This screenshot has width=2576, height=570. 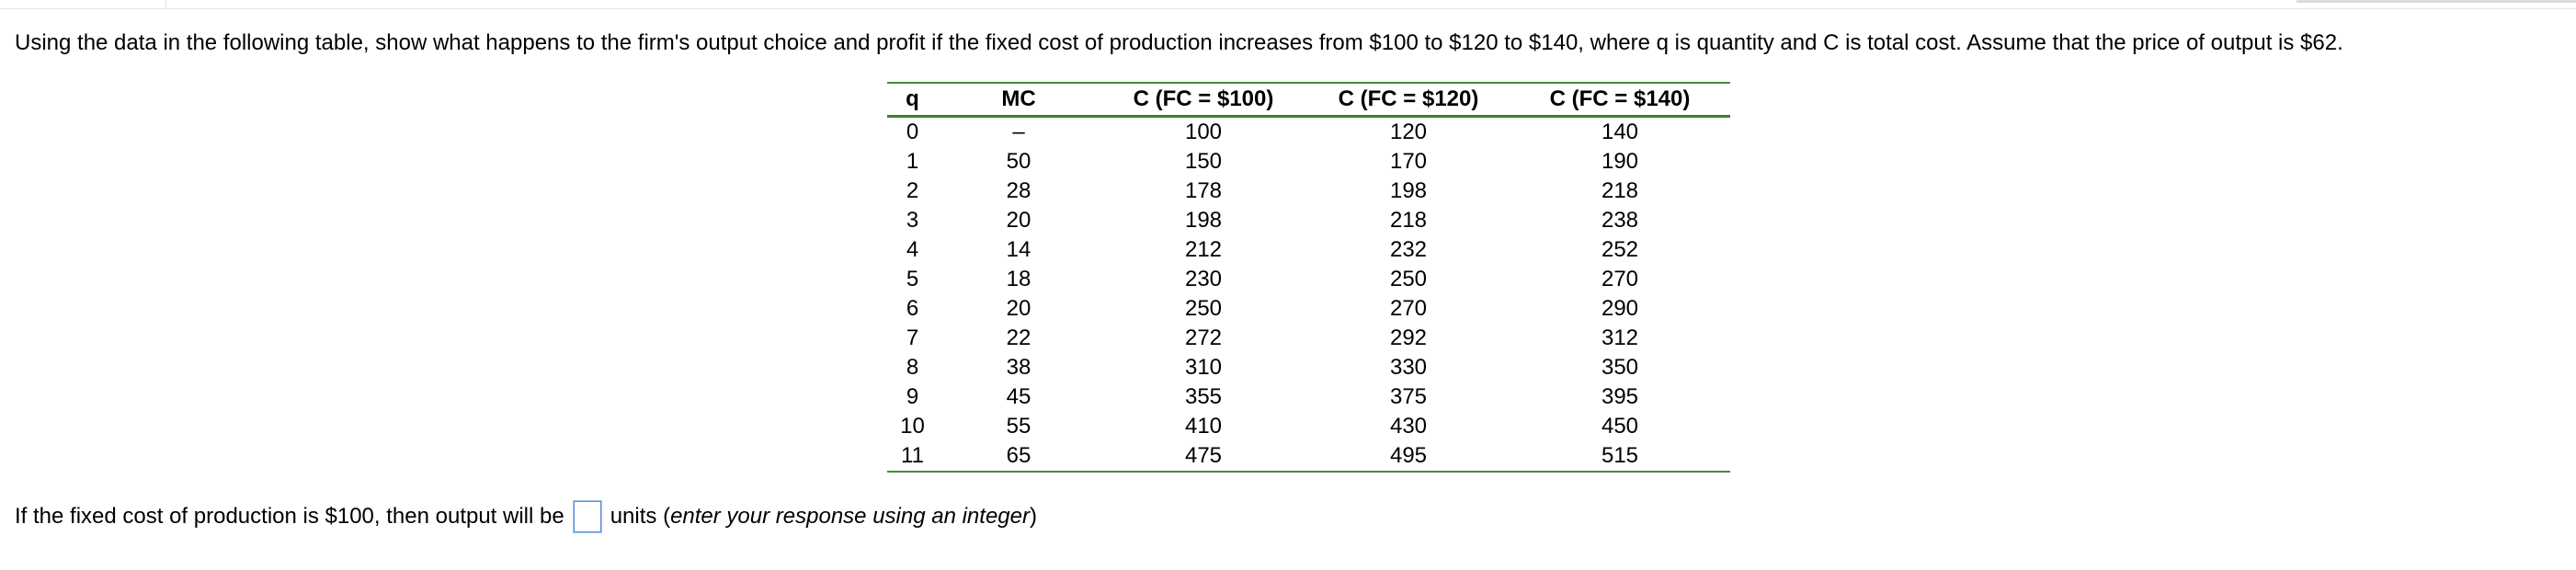 What do you see at coordinates (1308, 250) in the screenshot?
I see `table-row: 4 14 212 232 252` at bounding box center [1308, 250].